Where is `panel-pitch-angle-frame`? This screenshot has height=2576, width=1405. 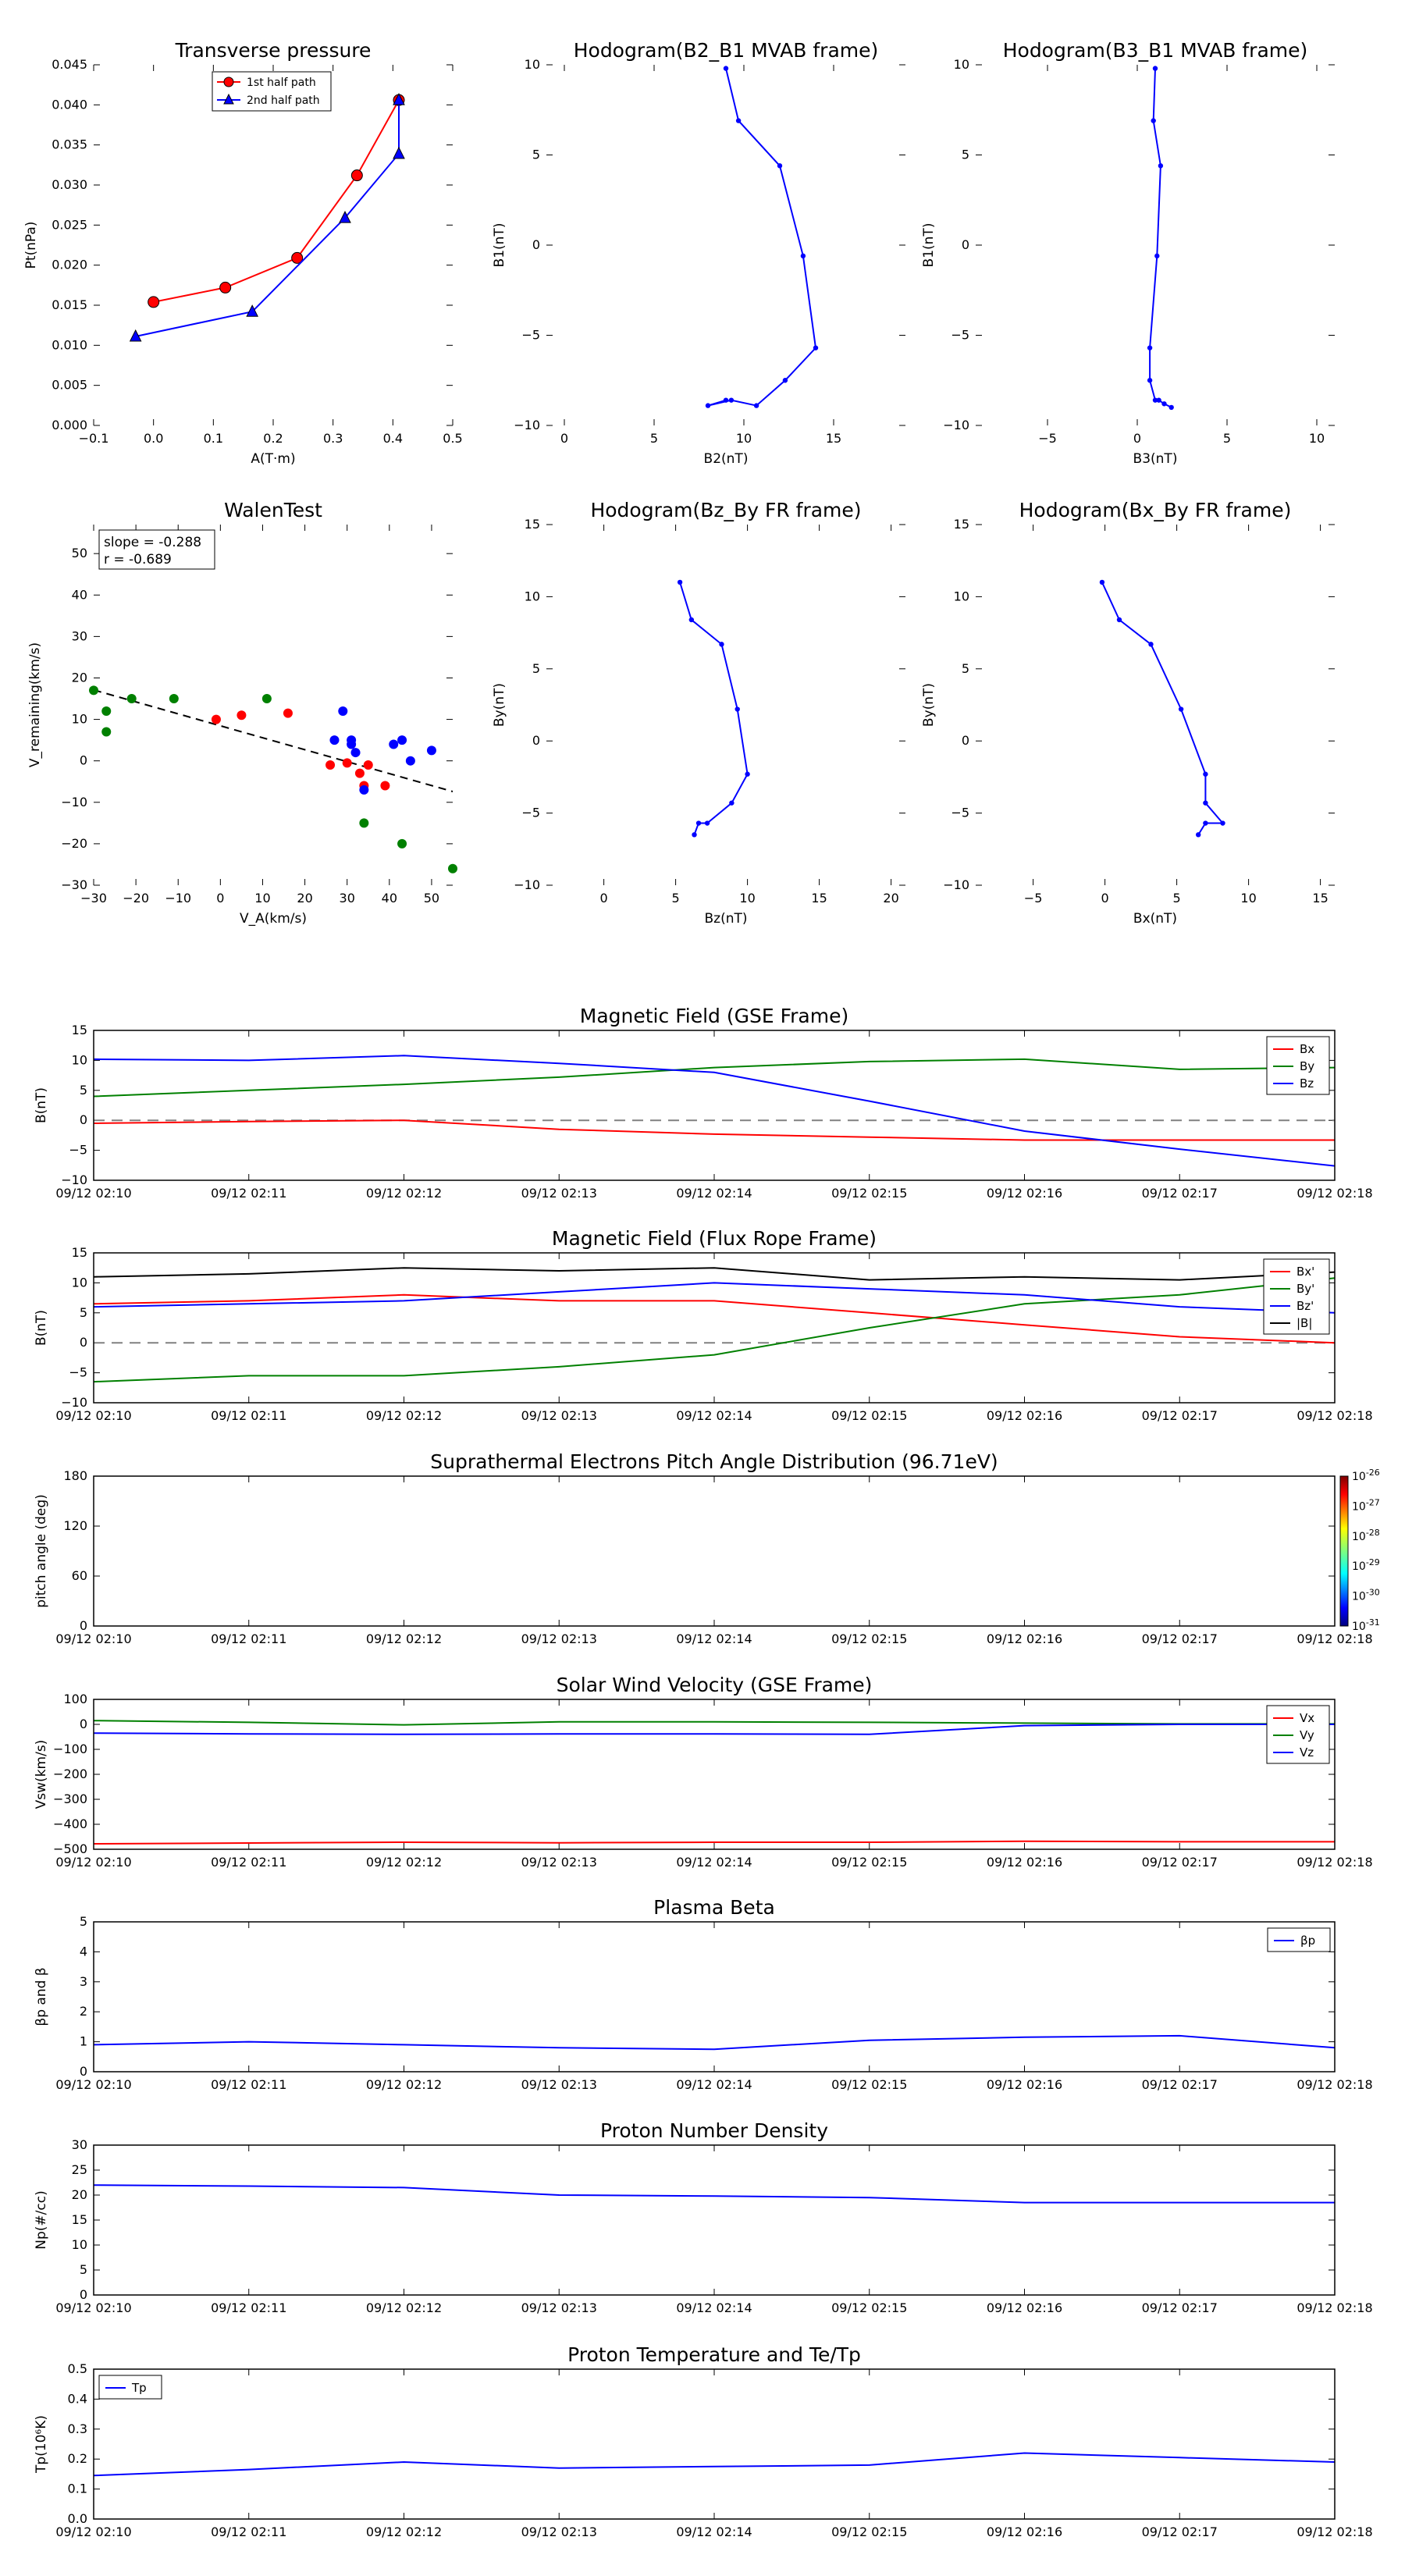 panel-pitch-angle-frame is located at coordinates (715, 1551).